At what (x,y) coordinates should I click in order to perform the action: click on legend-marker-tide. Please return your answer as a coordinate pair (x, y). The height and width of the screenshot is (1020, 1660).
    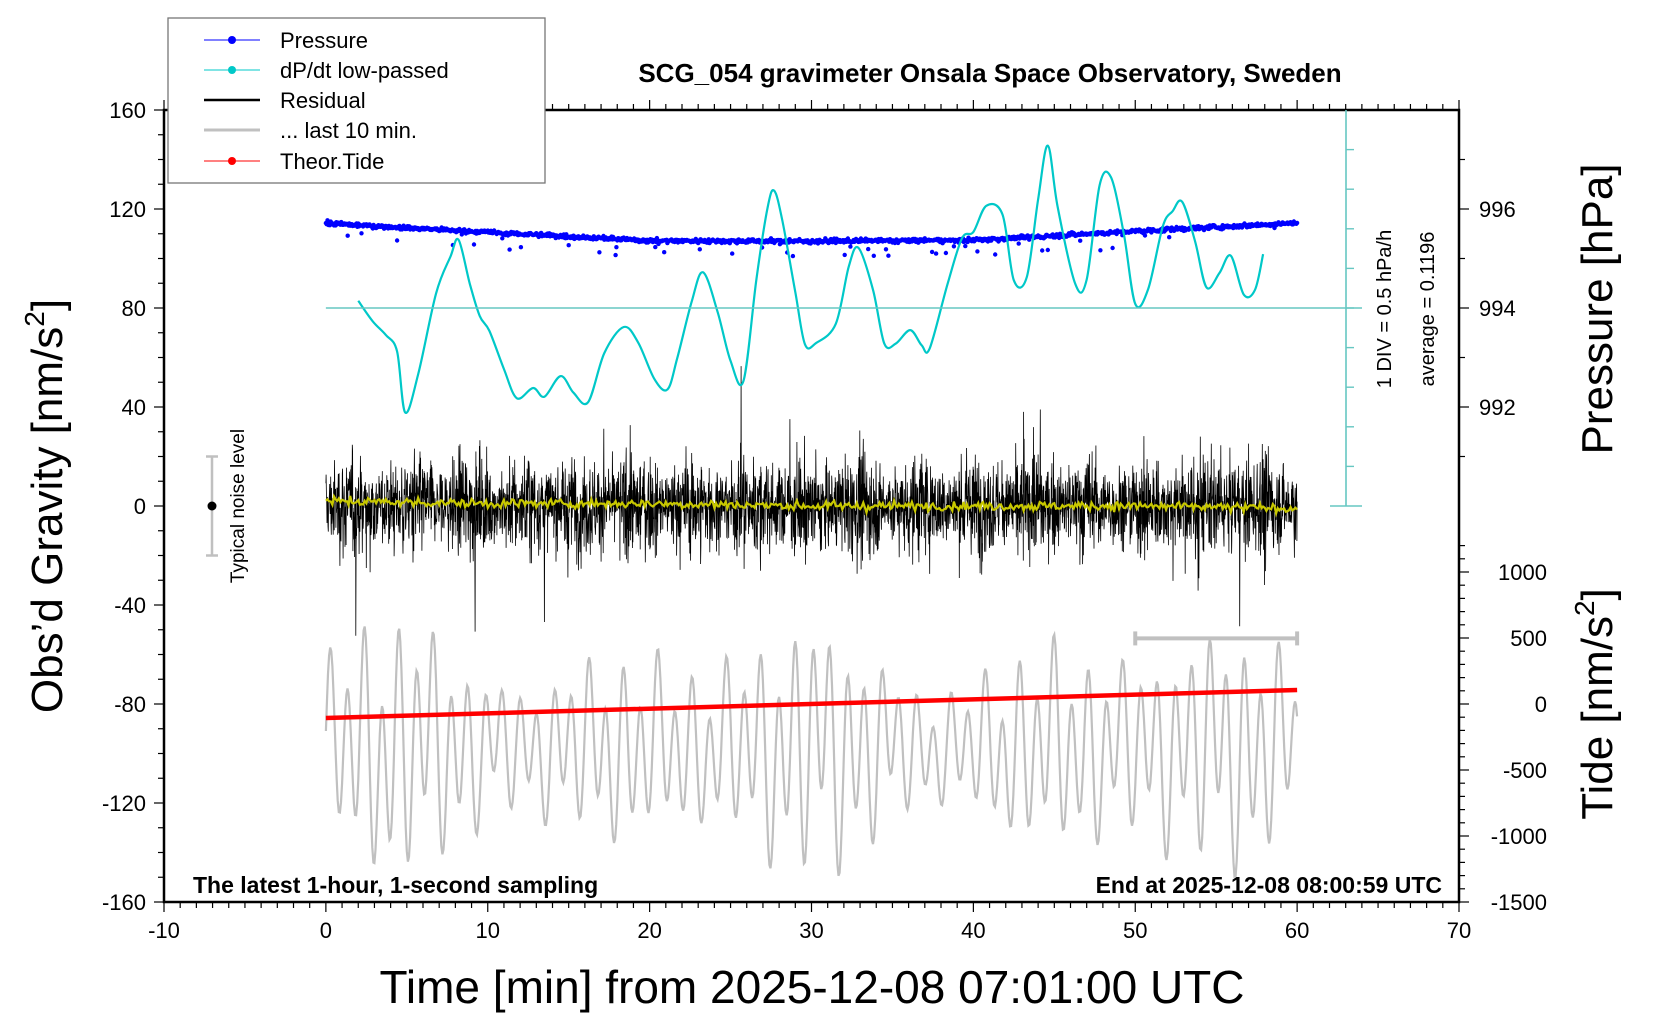
    Looking at the image, I should click on (232, 161).